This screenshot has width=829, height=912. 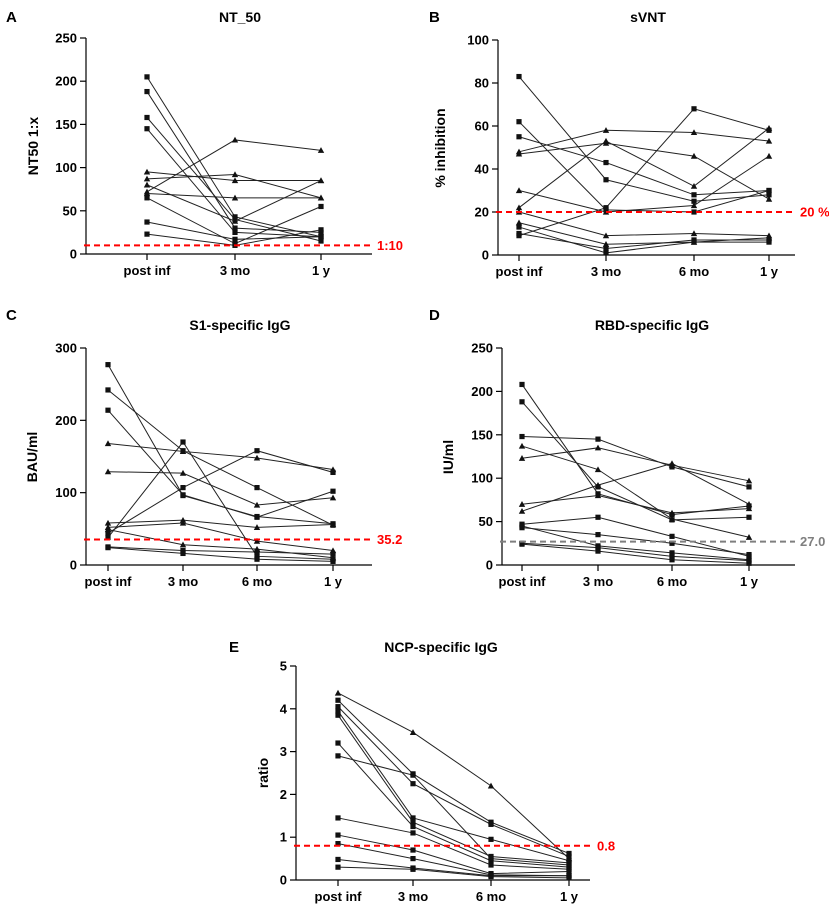 I want to click on panel-letter: A, so click(x=11, y=17).